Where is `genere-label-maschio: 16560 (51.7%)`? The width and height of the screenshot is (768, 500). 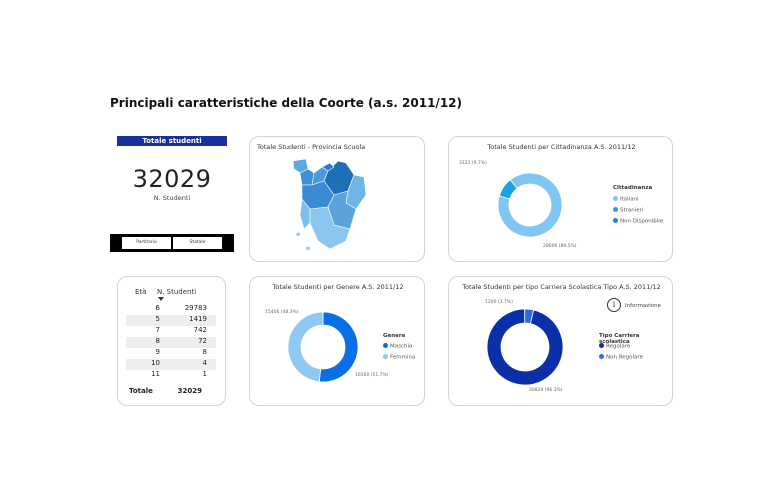
genere-label-maschio: 16560 (51.7%) is located at coordinates (372, 375).